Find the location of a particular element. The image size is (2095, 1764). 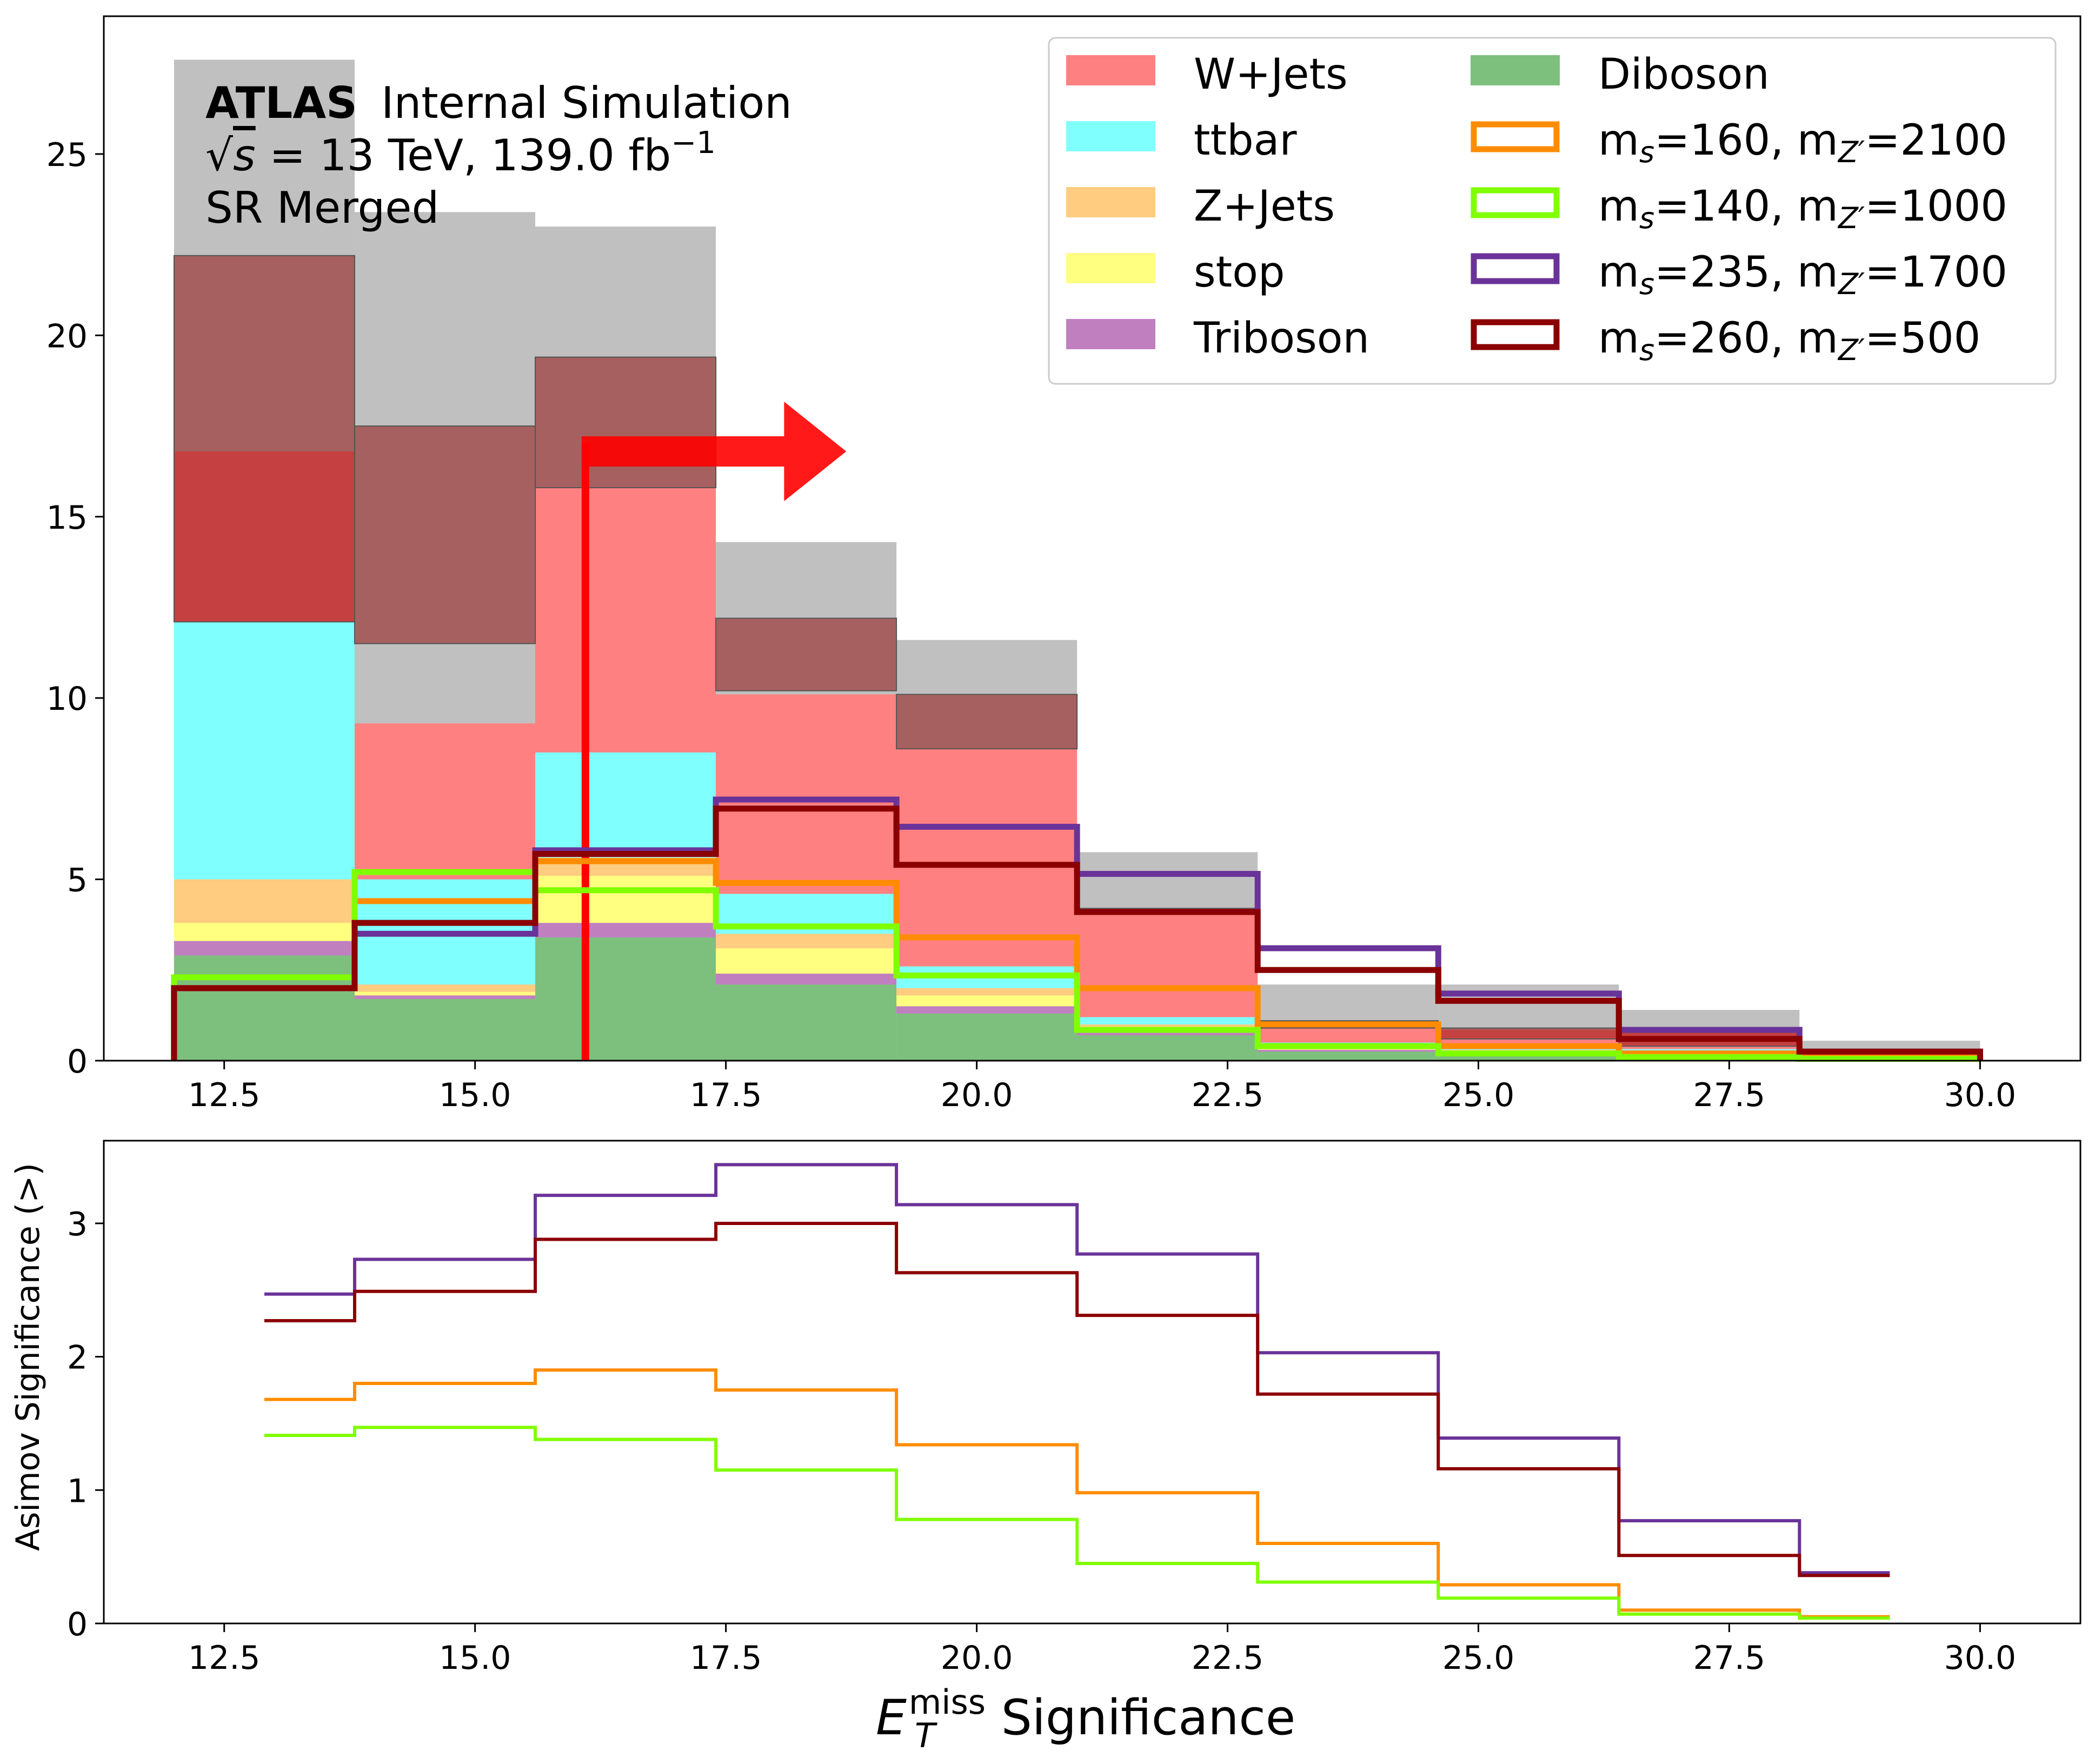

x-label-main: E is located at coordinates (891, 1717).